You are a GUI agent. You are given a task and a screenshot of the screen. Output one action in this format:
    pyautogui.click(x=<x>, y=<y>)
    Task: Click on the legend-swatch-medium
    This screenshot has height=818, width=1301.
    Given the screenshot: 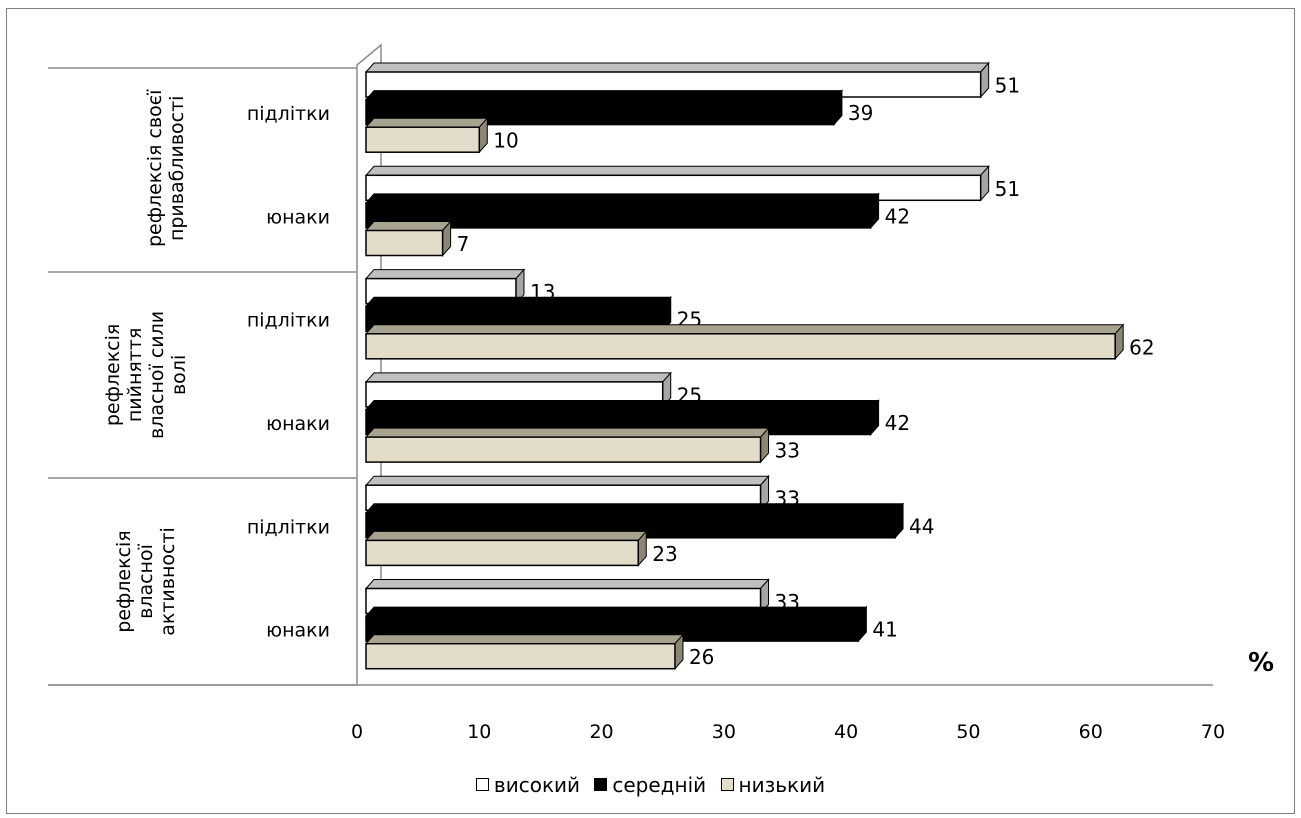 What is the action you would take?
    pyautogui.click(x=601, y=784)
    